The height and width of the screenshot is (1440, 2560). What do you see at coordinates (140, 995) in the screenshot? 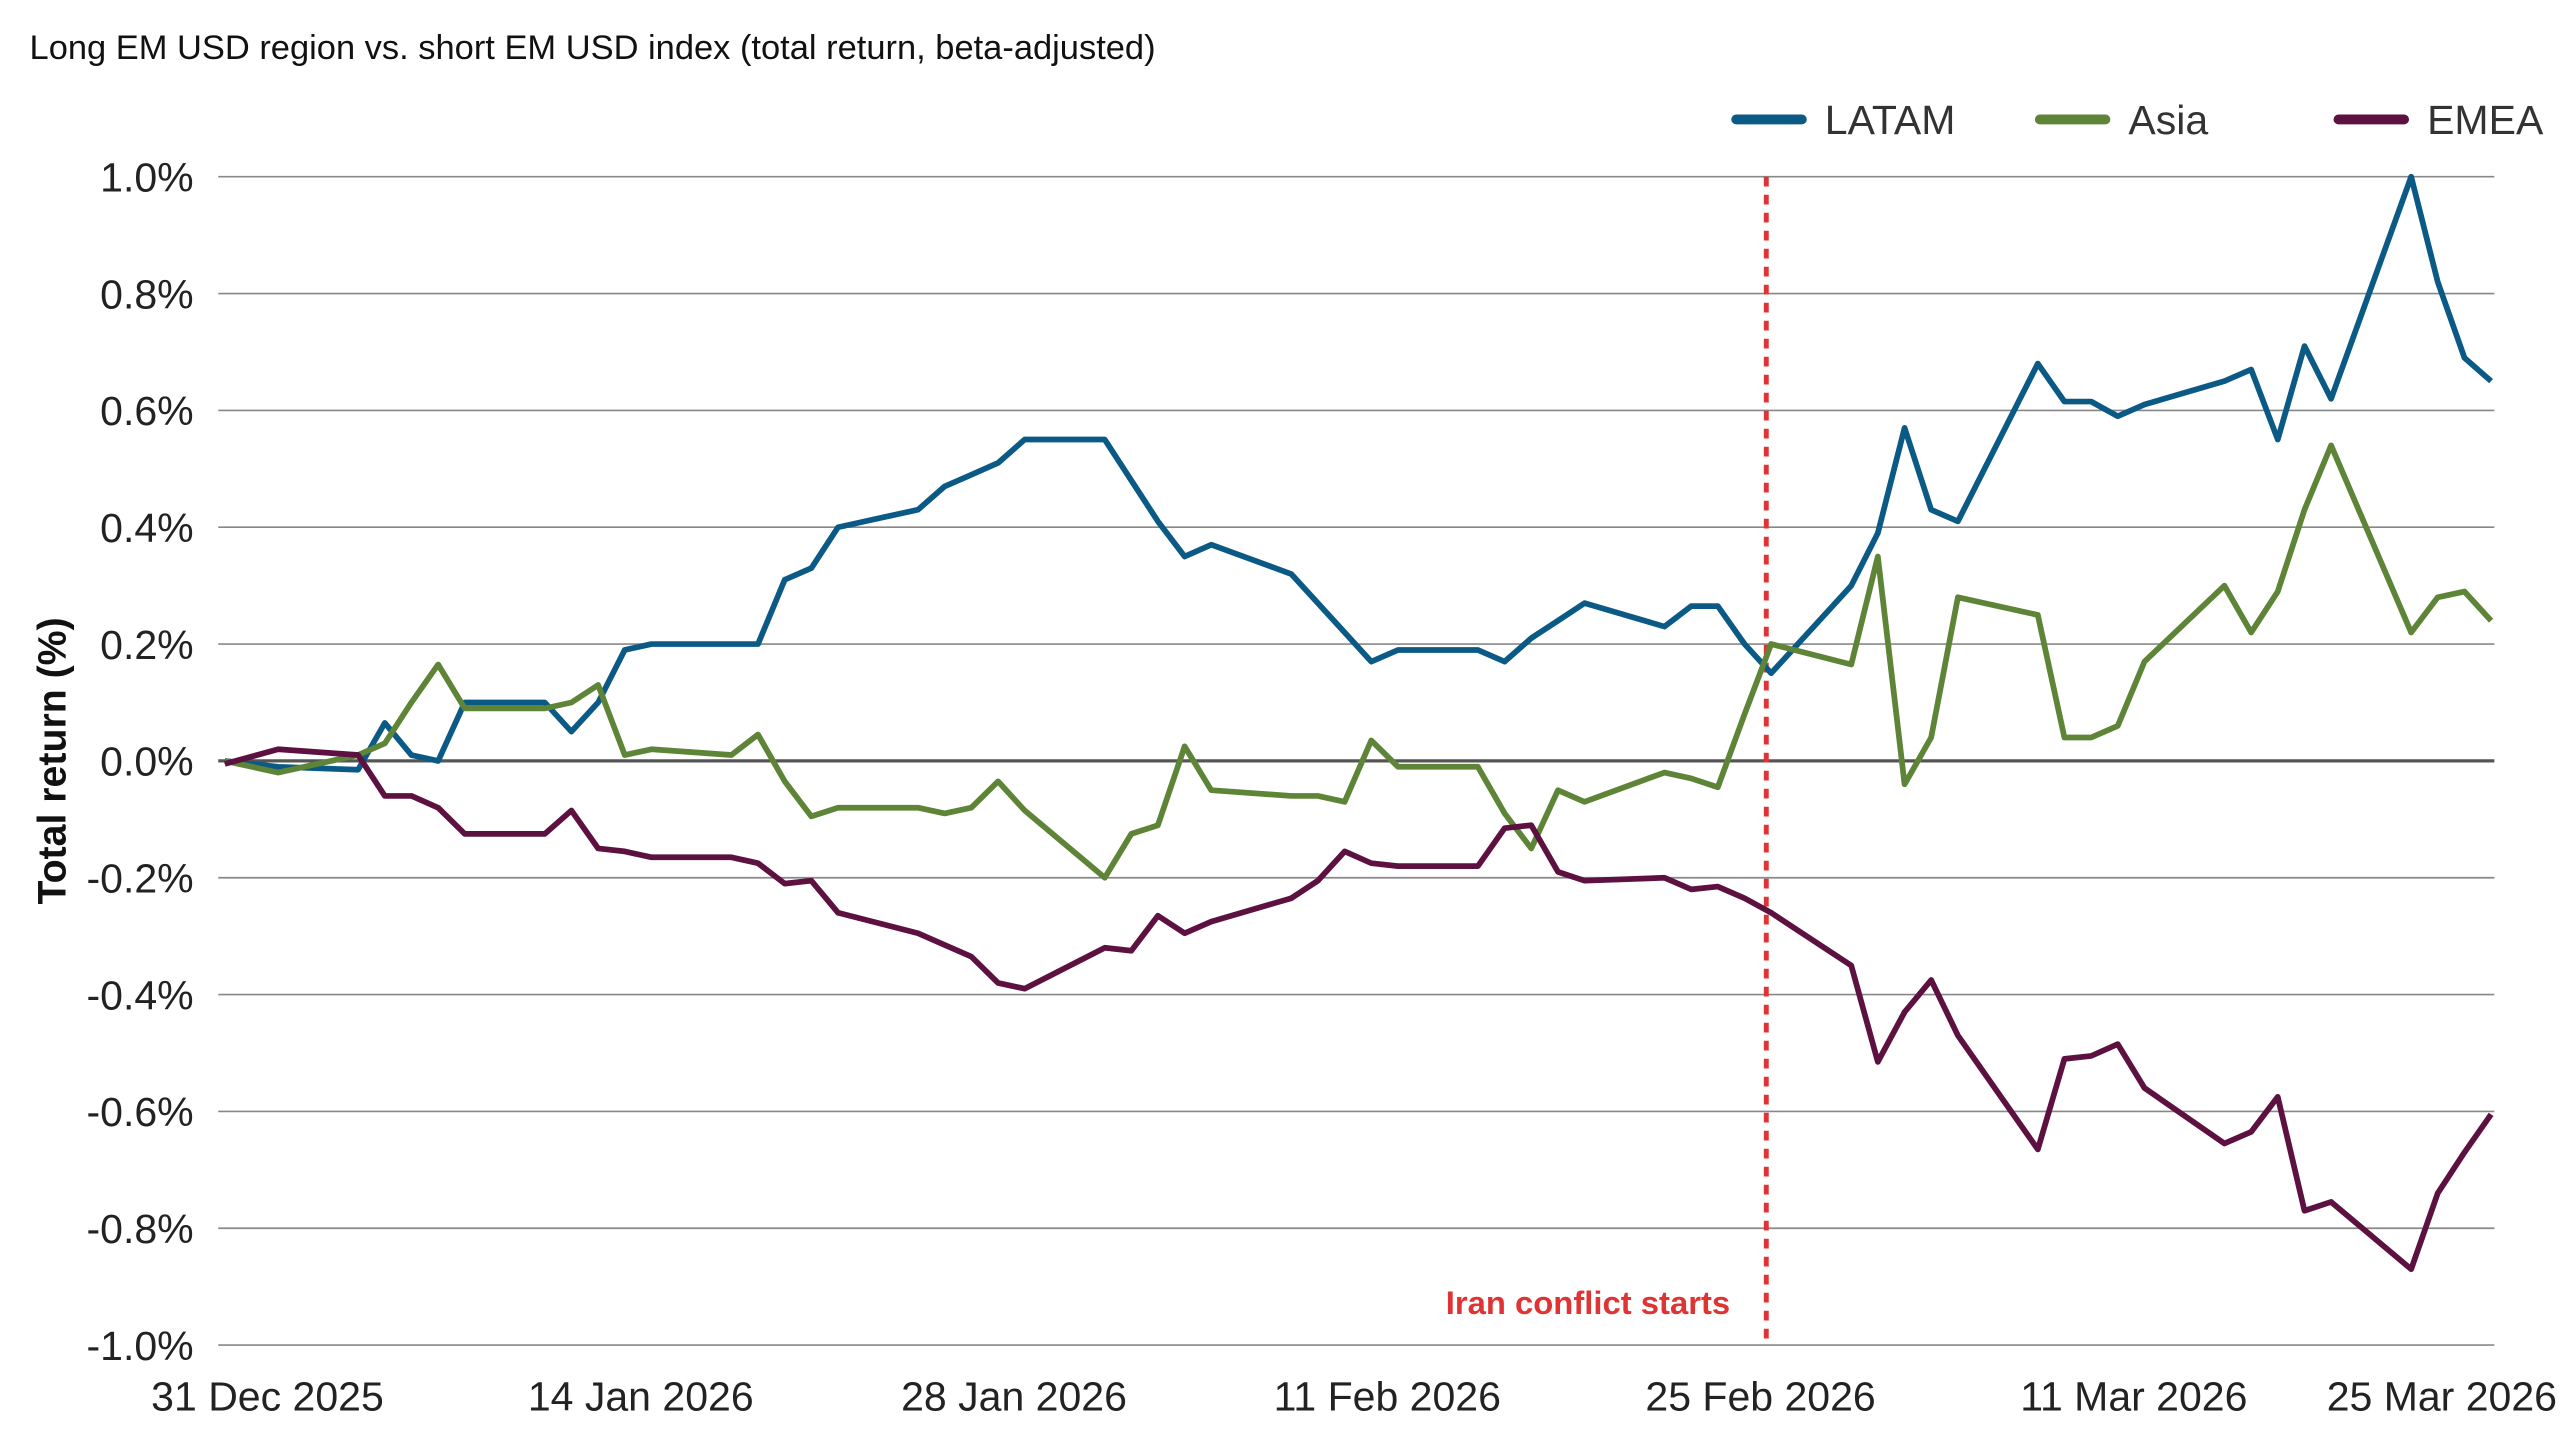
I see `y-tick-label: -0.4%` at bounding box center [140, 995].